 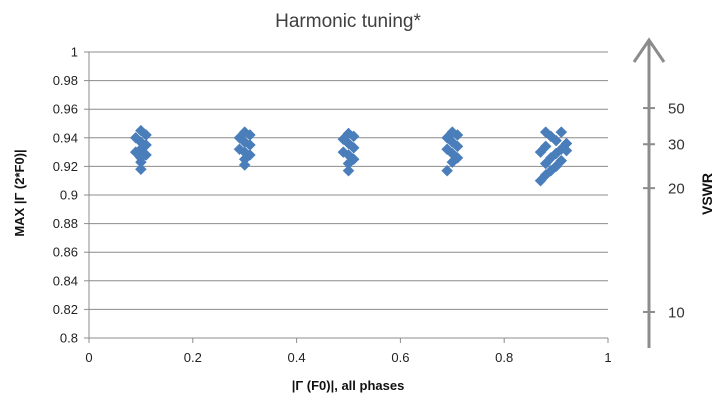 What do you see at coordinates (65, 166) in the screenshot?
I see `y-tick-label: 0.92` at bounding box center [65, 166].